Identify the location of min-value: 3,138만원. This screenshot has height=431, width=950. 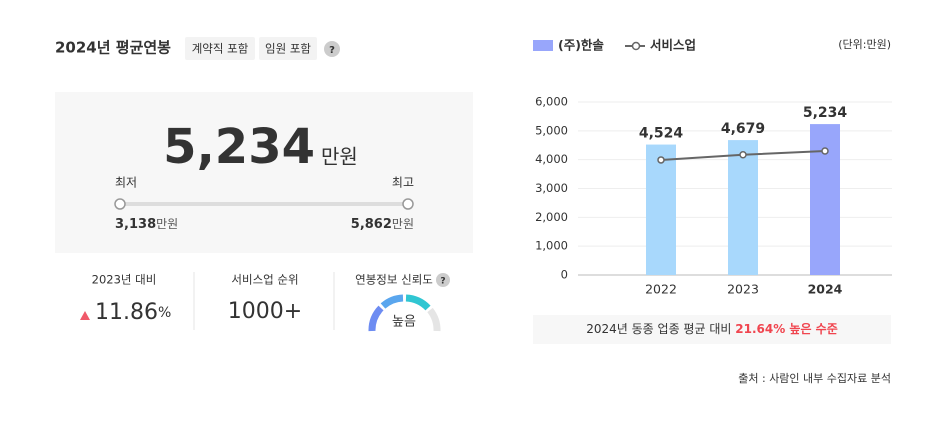
(146, 224).